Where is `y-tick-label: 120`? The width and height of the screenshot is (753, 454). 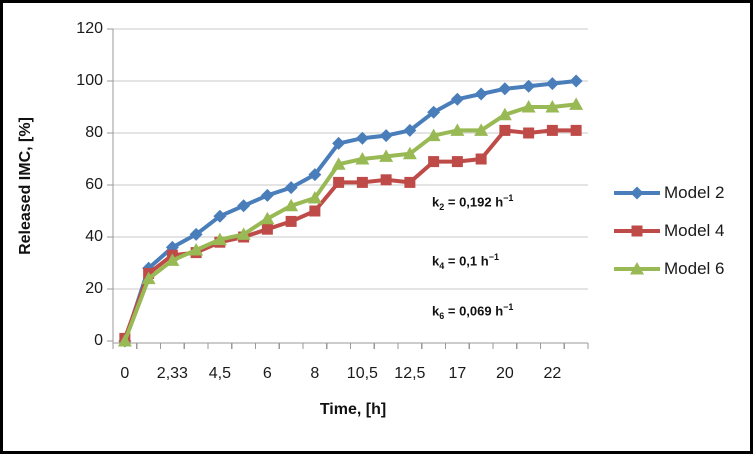 y-tick-label: 120 is located at coordinates (89, 28).